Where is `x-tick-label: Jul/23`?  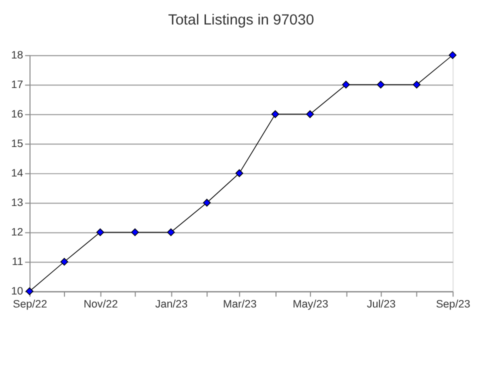 x-tick-label: Jul/23 is located at coordinates (381, 304).